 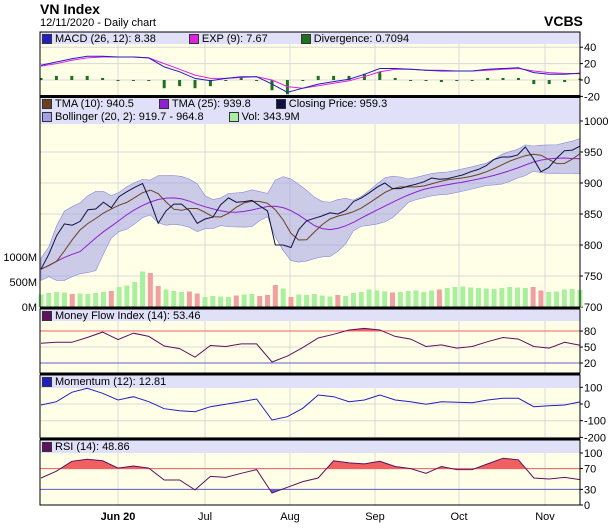 What do you see at coordinates (129, 117) in the screenshot?
I see `legend-label: Bollinger (20, 2): 919.7 - 964.8` at bounding box center [129, 117].